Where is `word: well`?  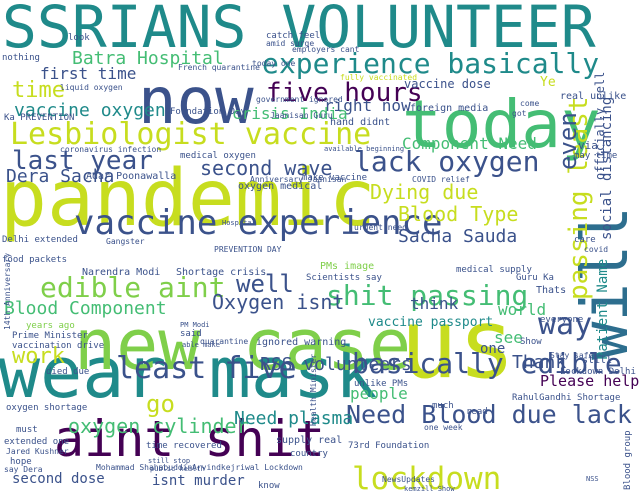 word: well is located at coordinates (265, 284).